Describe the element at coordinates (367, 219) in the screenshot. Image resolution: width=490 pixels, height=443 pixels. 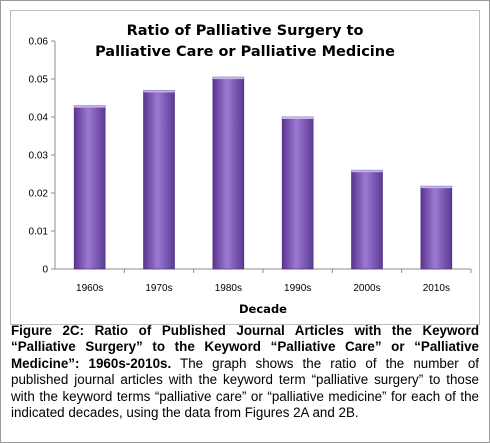
I see `bar-2000s` at that location.